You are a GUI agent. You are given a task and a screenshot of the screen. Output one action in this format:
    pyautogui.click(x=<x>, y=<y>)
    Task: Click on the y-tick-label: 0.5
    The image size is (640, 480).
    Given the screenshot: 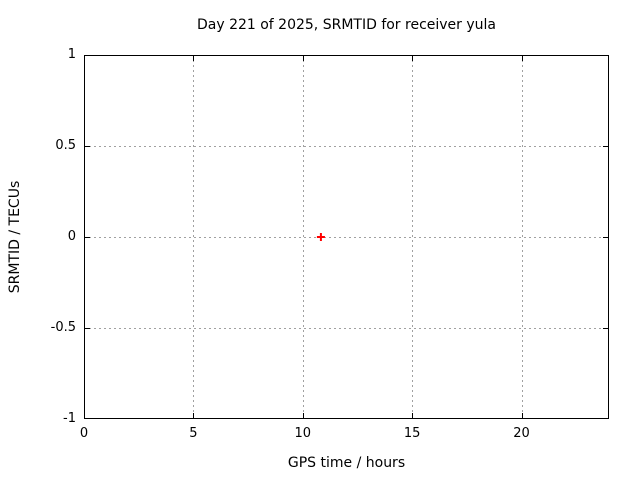 What is the action you would take?
    pyautogui.click(x=65, y=145)
    